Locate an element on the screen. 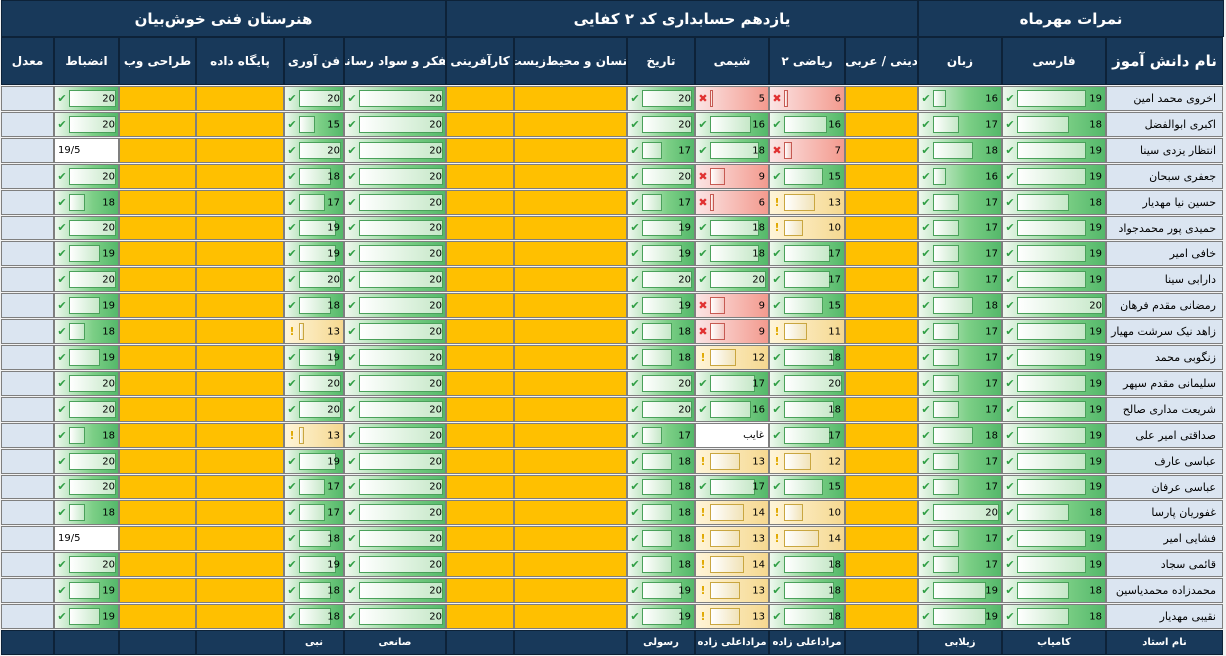 Image resolution: width=1226 pixels, height=656 pixels. column-header-zaban: زبان is located at coordinates (960, 61).